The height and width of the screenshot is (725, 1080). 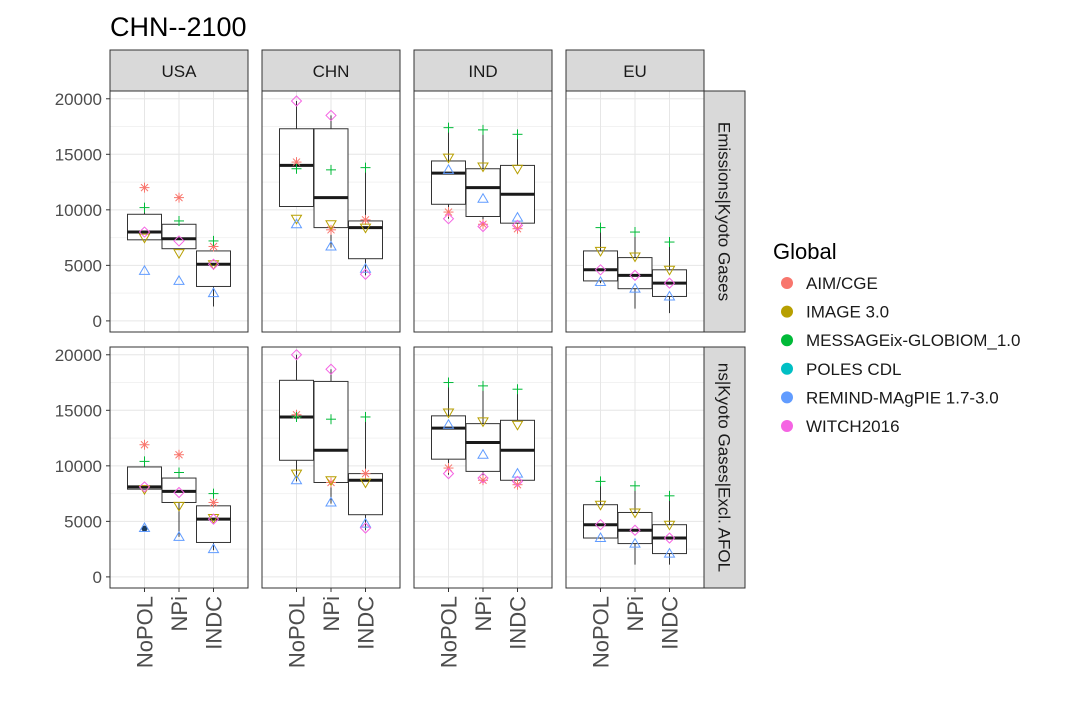 I want to click on x-axis-chn: NoPOL NPi INDC, so click(x=332, y=628).